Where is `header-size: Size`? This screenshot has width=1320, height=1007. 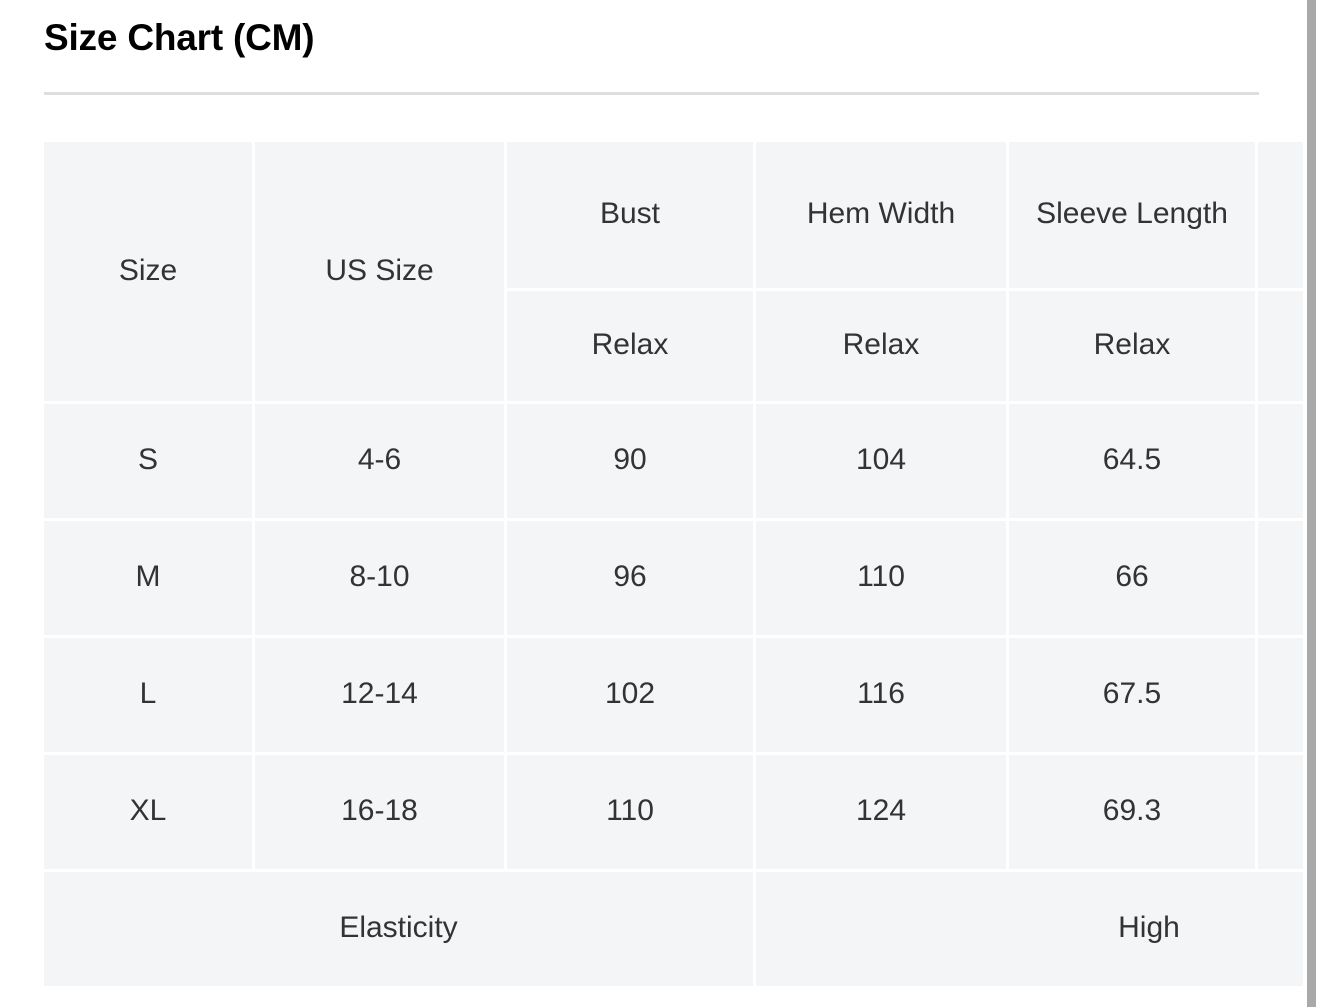
header-size: Size is located at coordinates (148, 271).